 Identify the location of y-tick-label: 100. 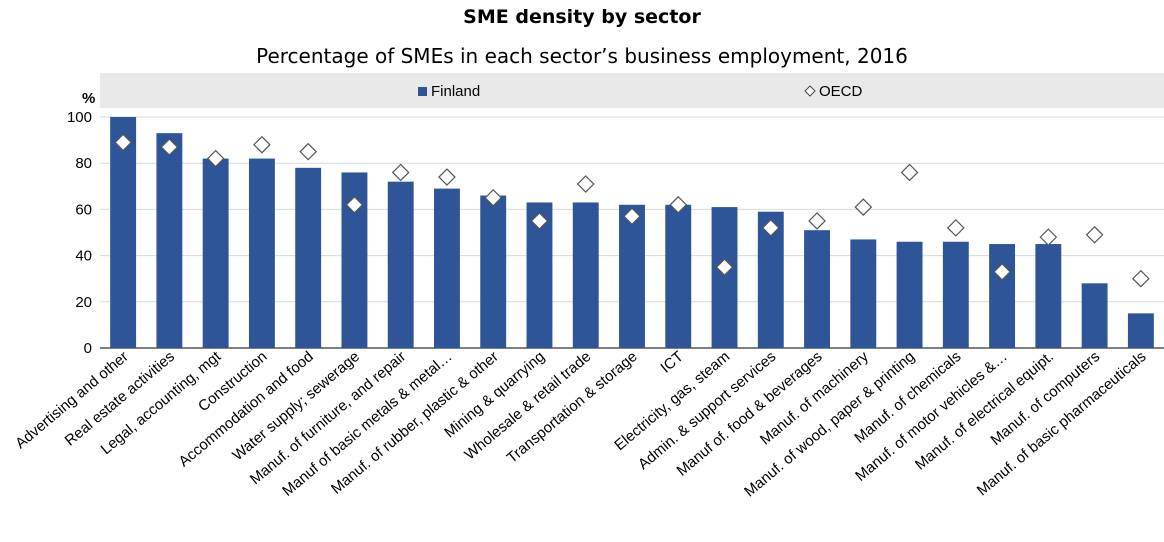
(79, 117).